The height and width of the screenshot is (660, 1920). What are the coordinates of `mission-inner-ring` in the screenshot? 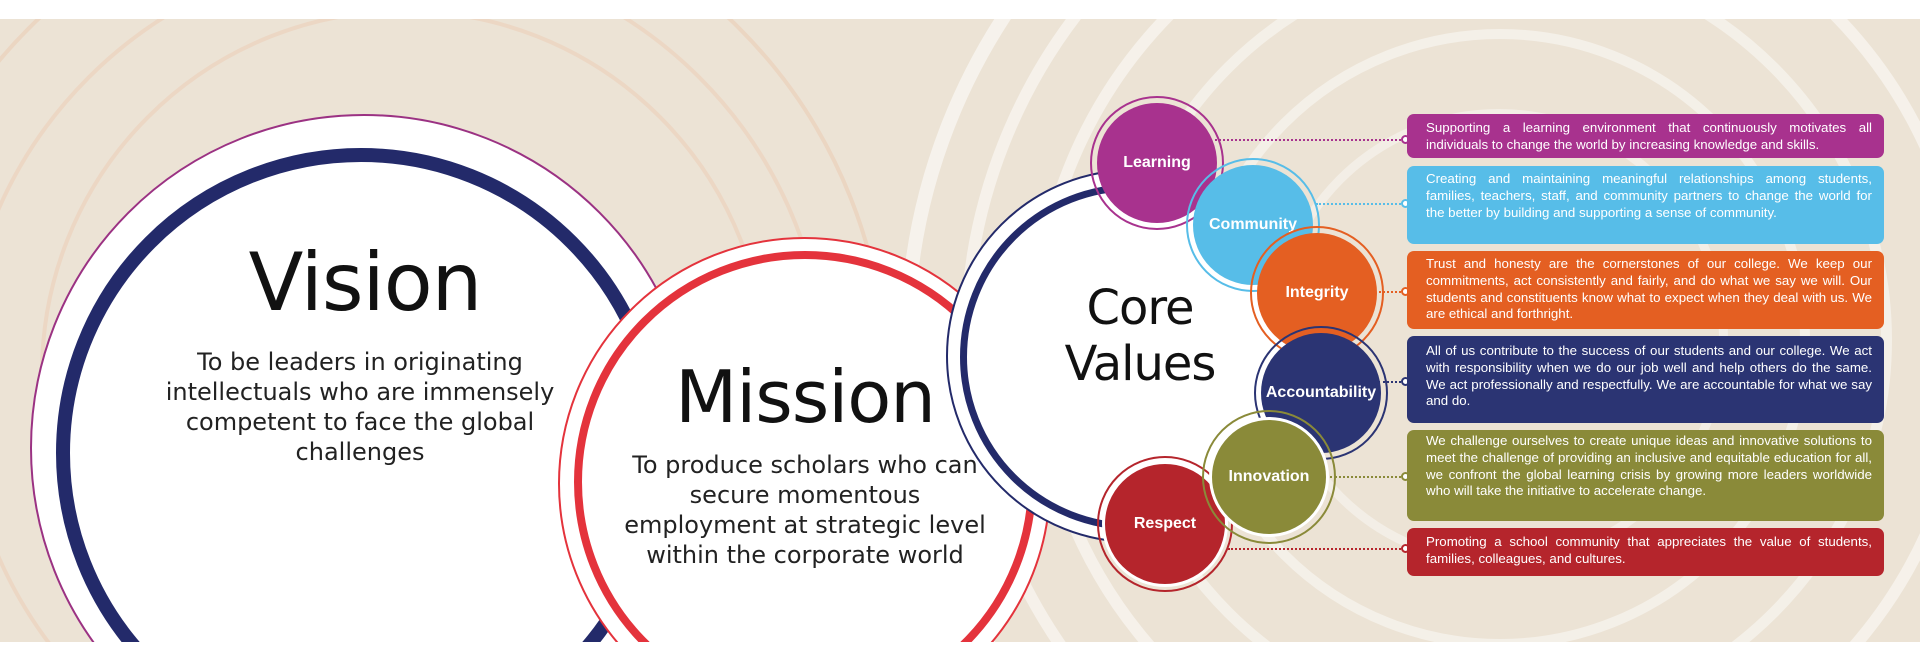 It's located at (805, 446).